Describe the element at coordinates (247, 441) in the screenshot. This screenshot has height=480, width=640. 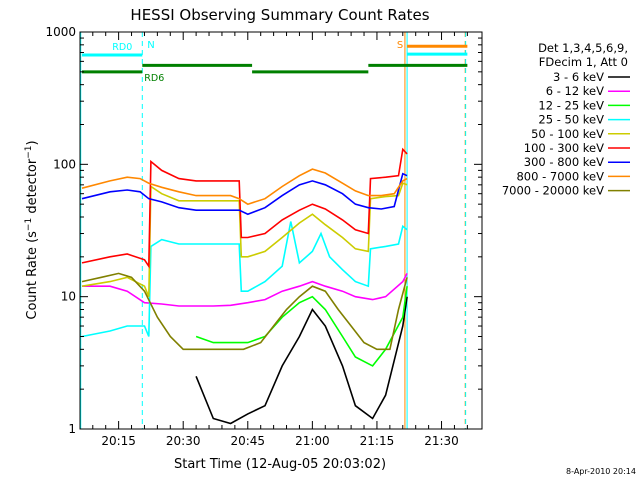
I see `x-tick-label-20-45: 20:45` at that location.